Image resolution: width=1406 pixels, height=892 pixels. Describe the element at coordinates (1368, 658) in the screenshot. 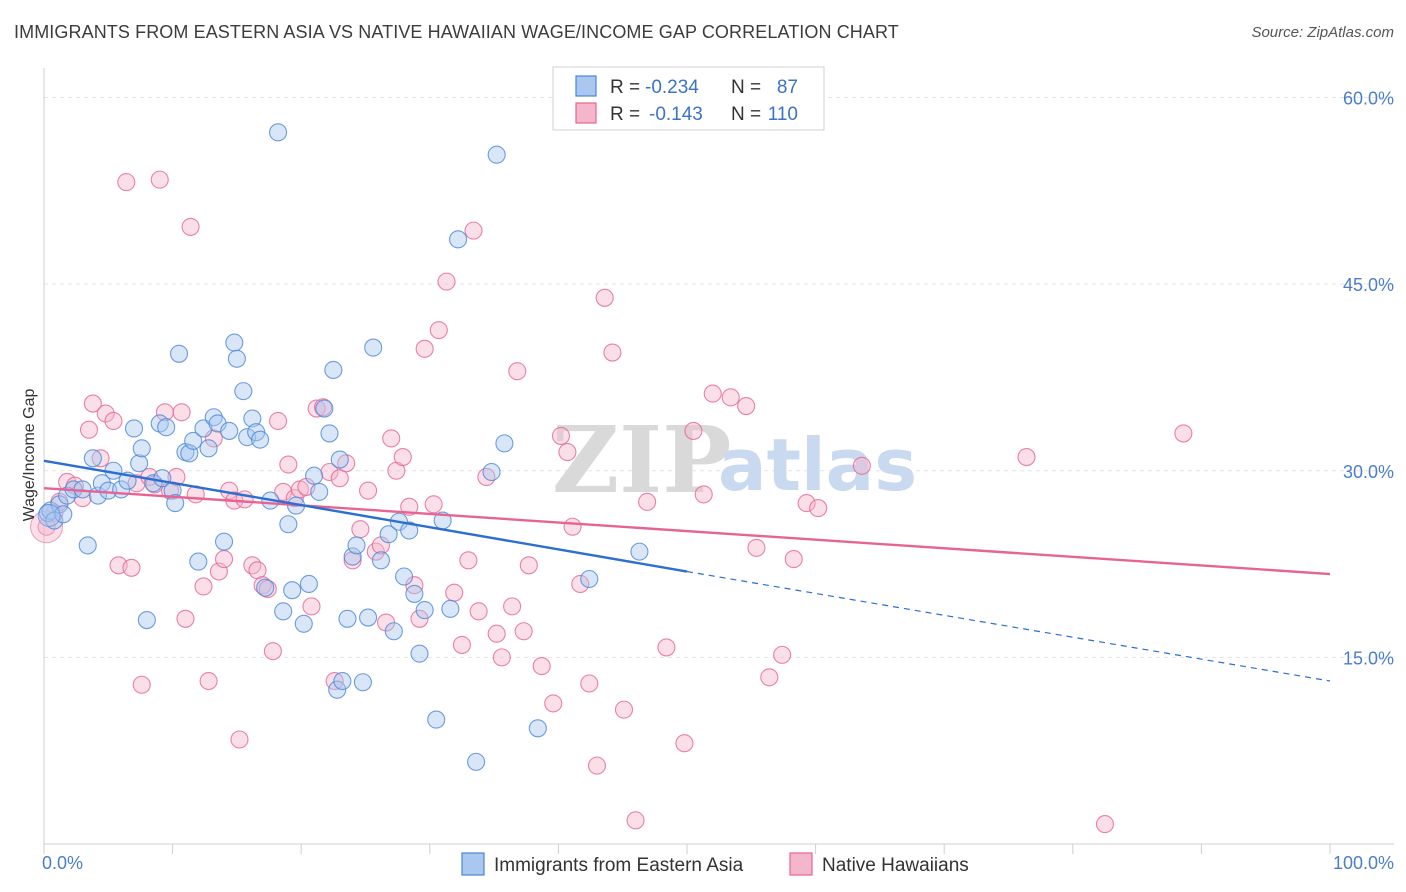

I see `y-tick-label-0: 15.0%` at that location.